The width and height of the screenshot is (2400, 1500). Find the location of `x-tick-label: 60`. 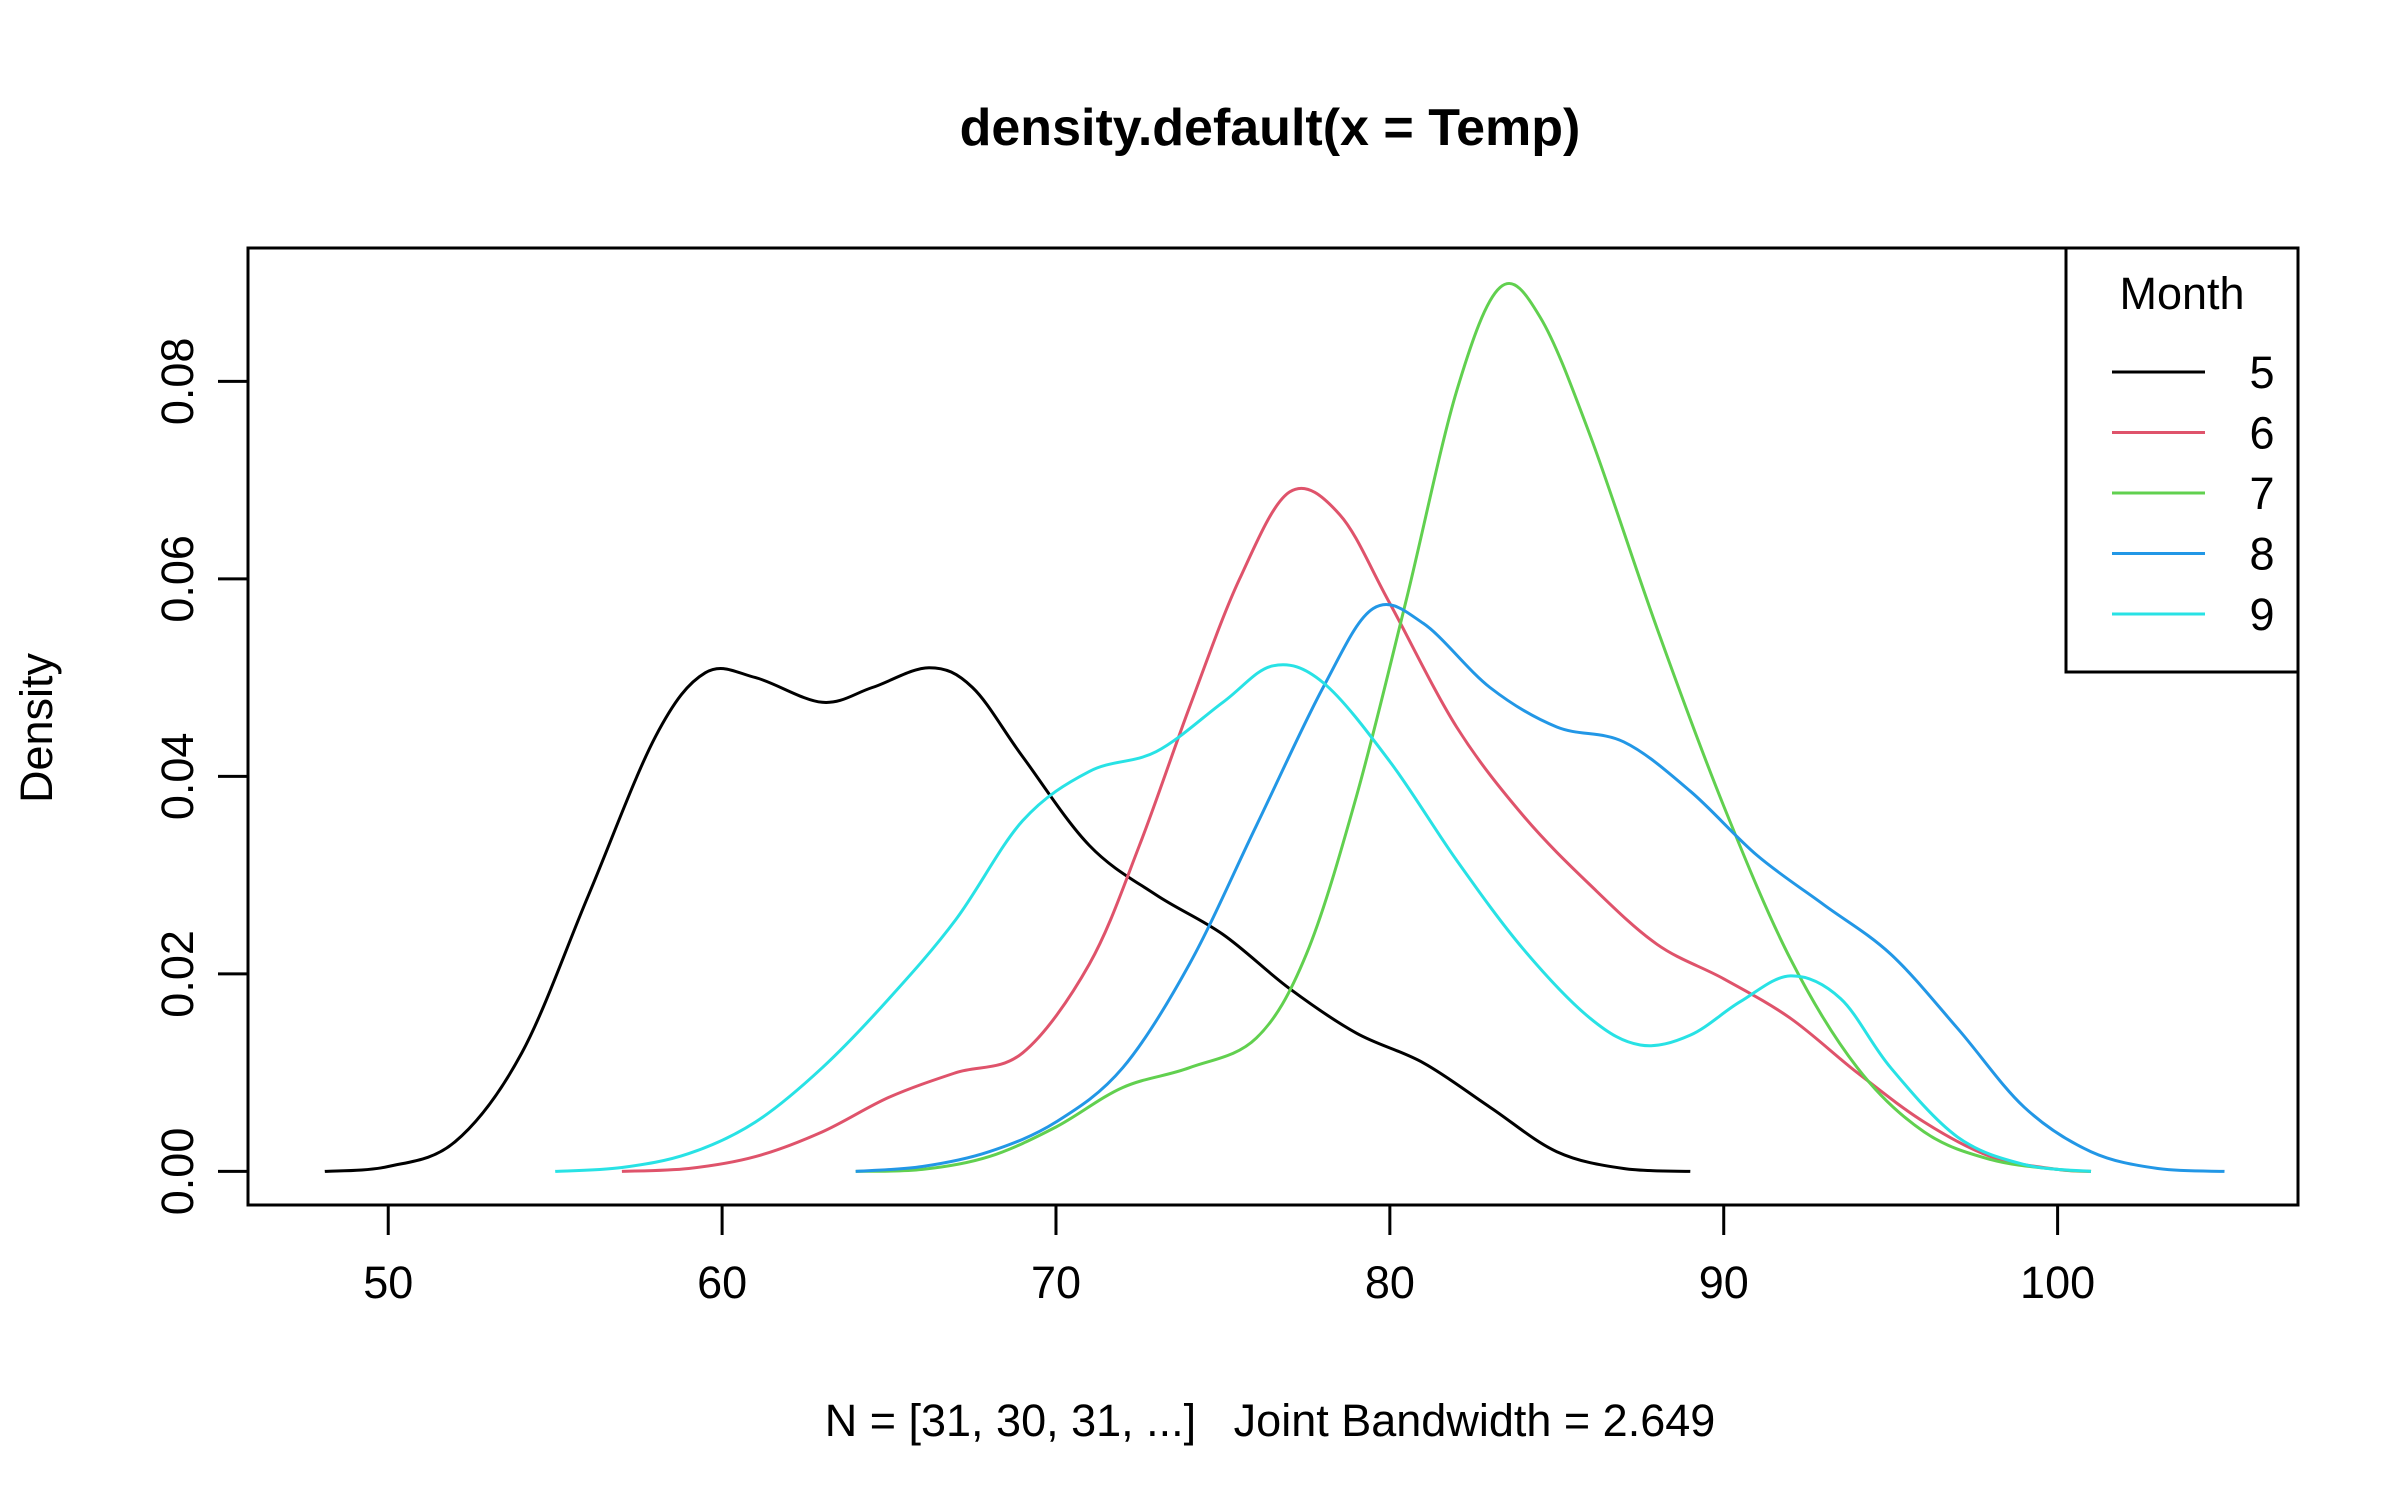

x-tick-label: 60 is located at coordinates (722, 1282).